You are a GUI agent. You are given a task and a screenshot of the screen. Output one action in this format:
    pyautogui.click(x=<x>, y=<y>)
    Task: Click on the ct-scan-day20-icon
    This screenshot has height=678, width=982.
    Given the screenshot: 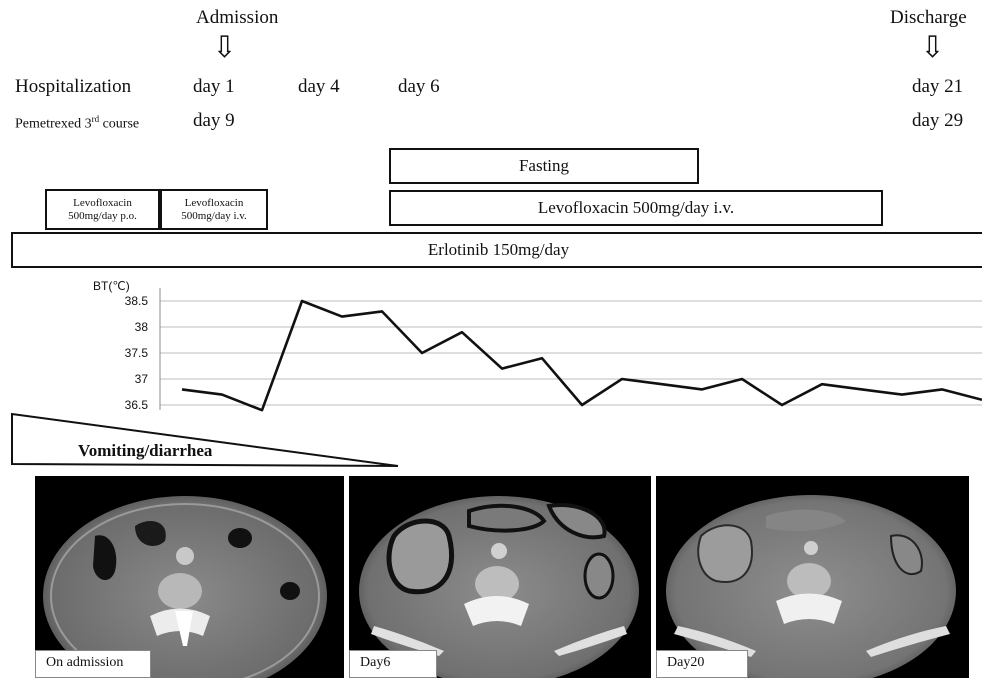 What is the action you would take?
    pyautogui.click(x=811, y=586)
    